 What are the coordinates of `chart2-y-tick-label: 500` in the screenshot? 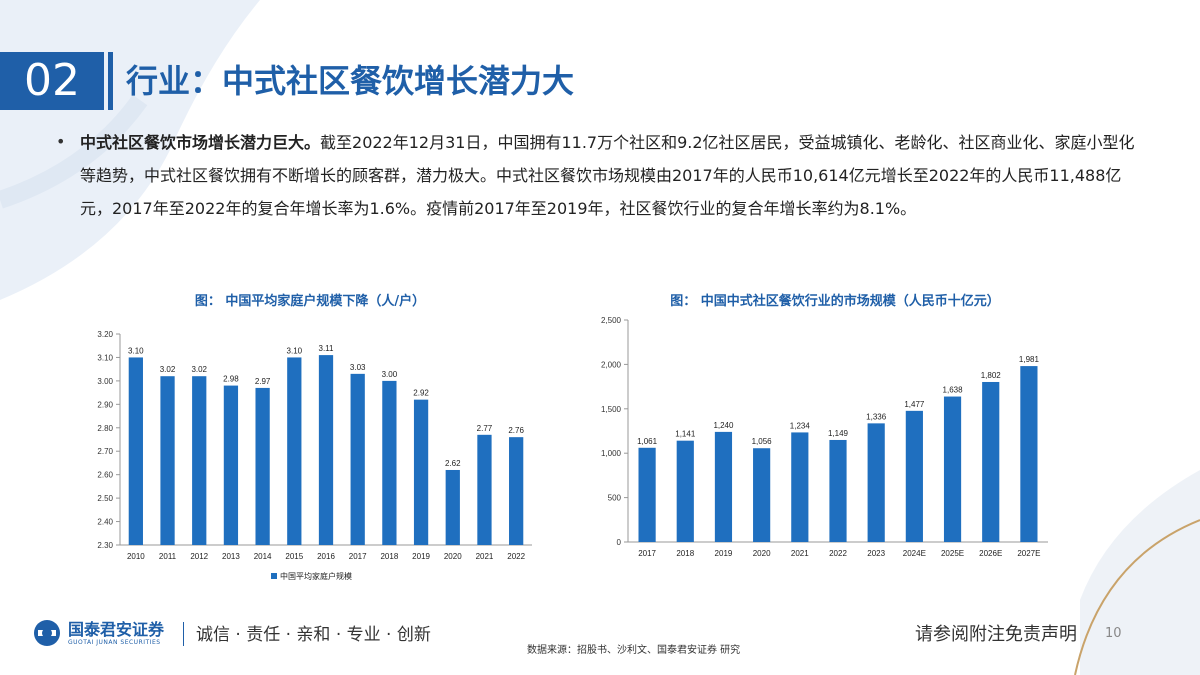 It's located at (615, 498).